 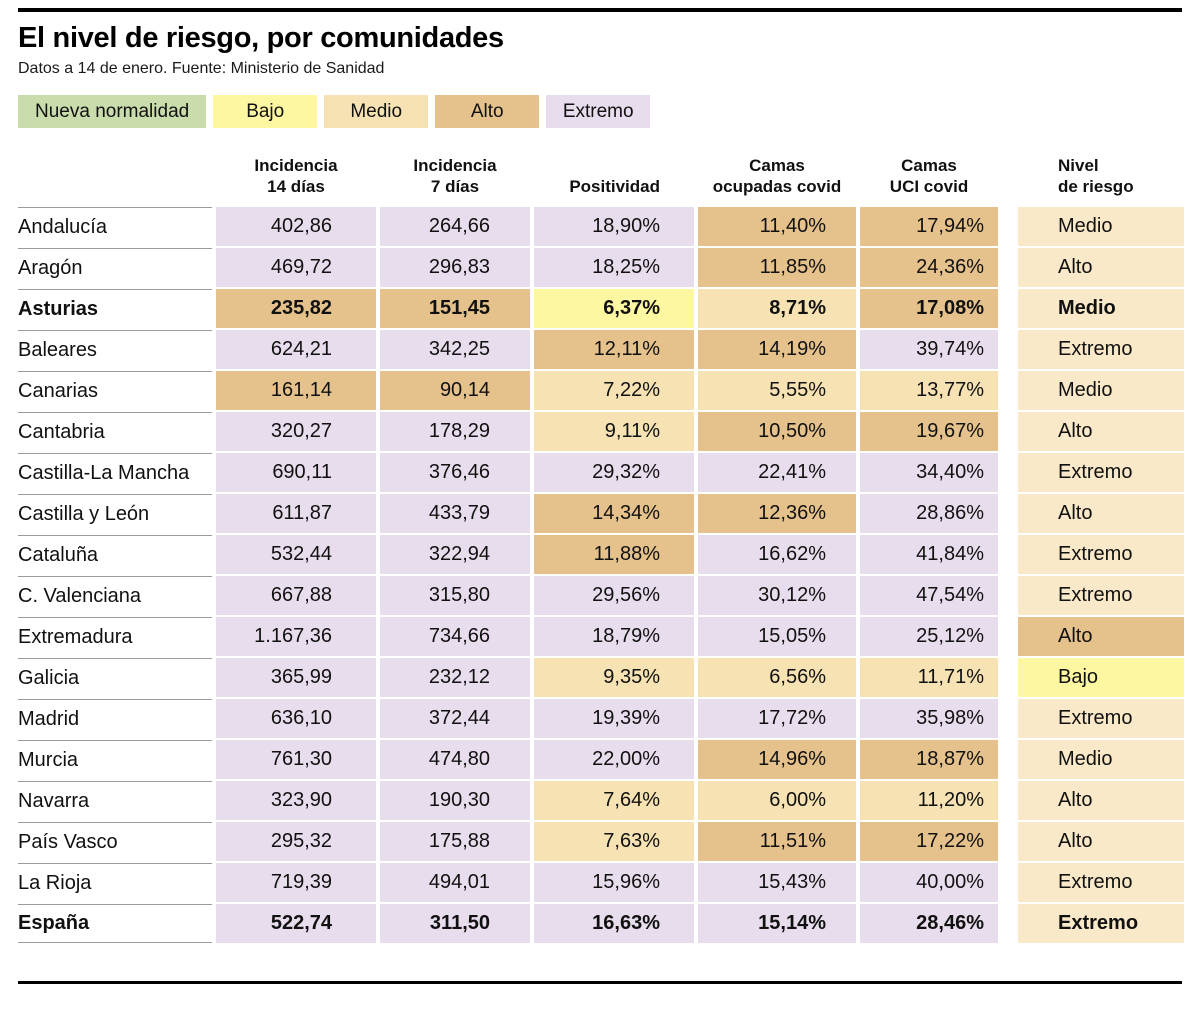 What do you see at coordinates (1101, 432) in the screenshot?
I see `table-cell-cantabria-nivel: Alto` at bounding box center [1101, 432].